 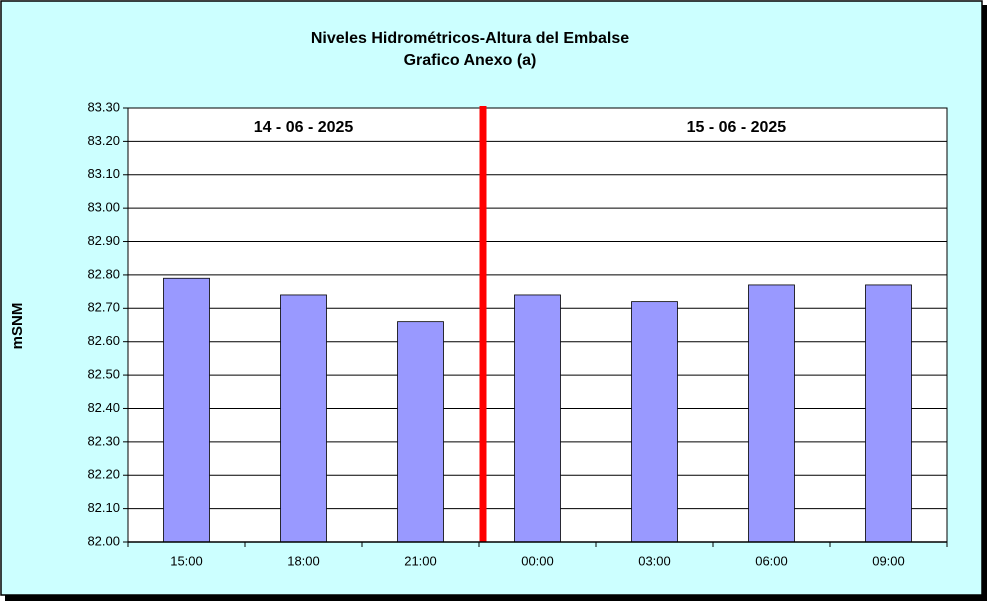 I want to click on y-tick-label: 82.30, so click(x=103, y=440).